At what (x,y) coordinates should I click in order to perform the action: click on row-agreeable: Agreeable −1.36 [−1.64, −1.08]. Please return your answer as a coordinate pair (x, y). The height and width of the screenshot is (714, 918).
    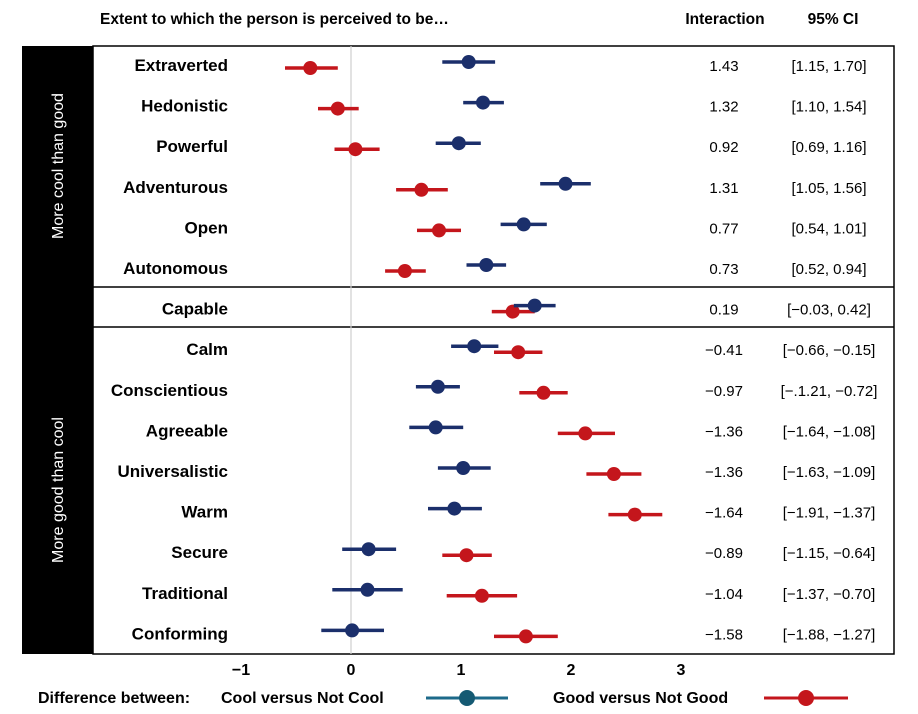
    Looking at the image, I should click on (511, 430).